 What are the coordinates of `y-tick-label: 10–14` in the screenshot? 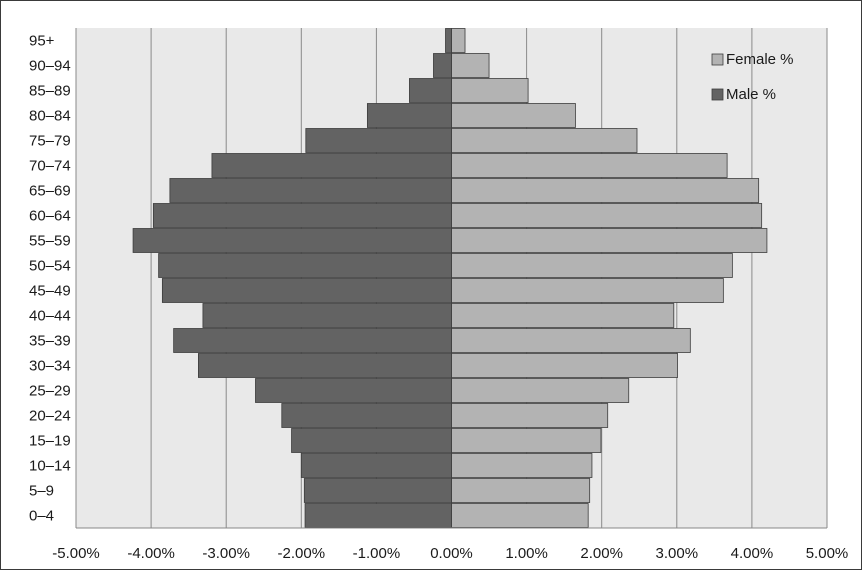 It's located at (50, 466).